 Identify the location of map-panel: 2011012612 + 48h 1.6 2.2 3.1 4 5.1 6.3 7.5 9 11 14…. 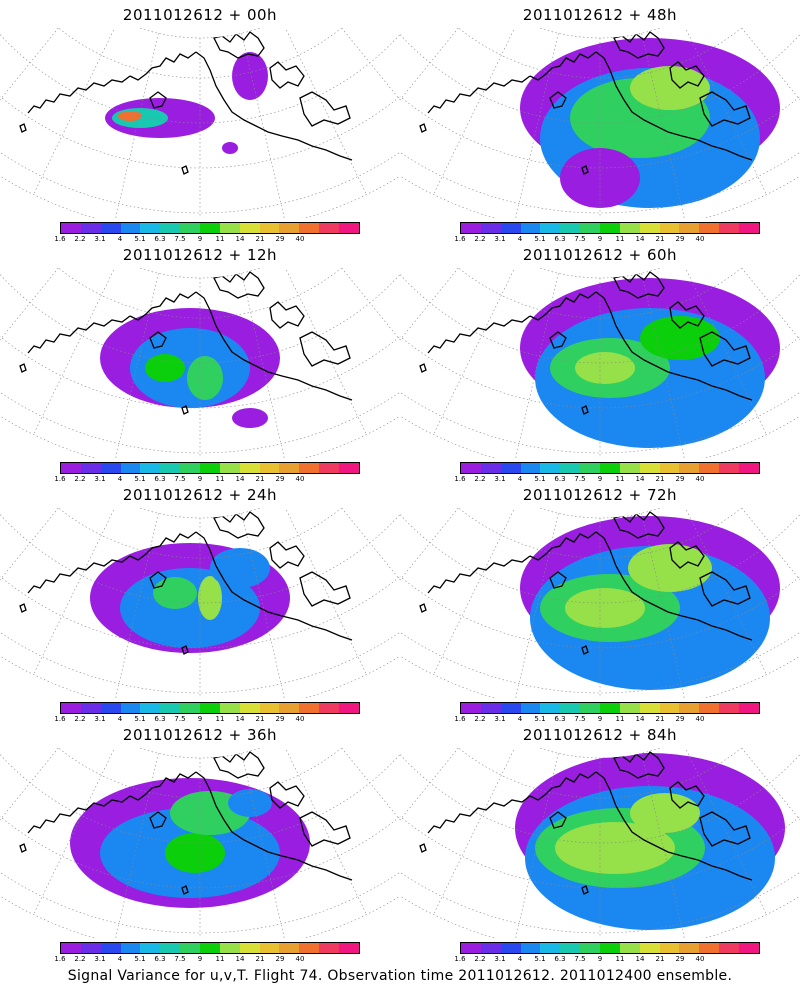
(600, 122).